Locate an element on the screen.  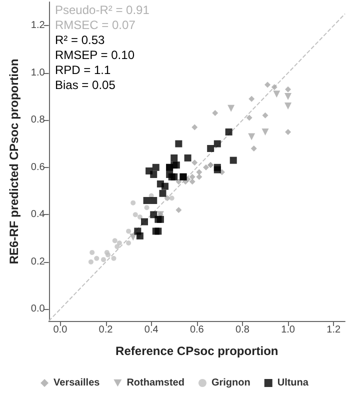
annotation: RMSEC = 0.07 is located at coordinates (95, 25).